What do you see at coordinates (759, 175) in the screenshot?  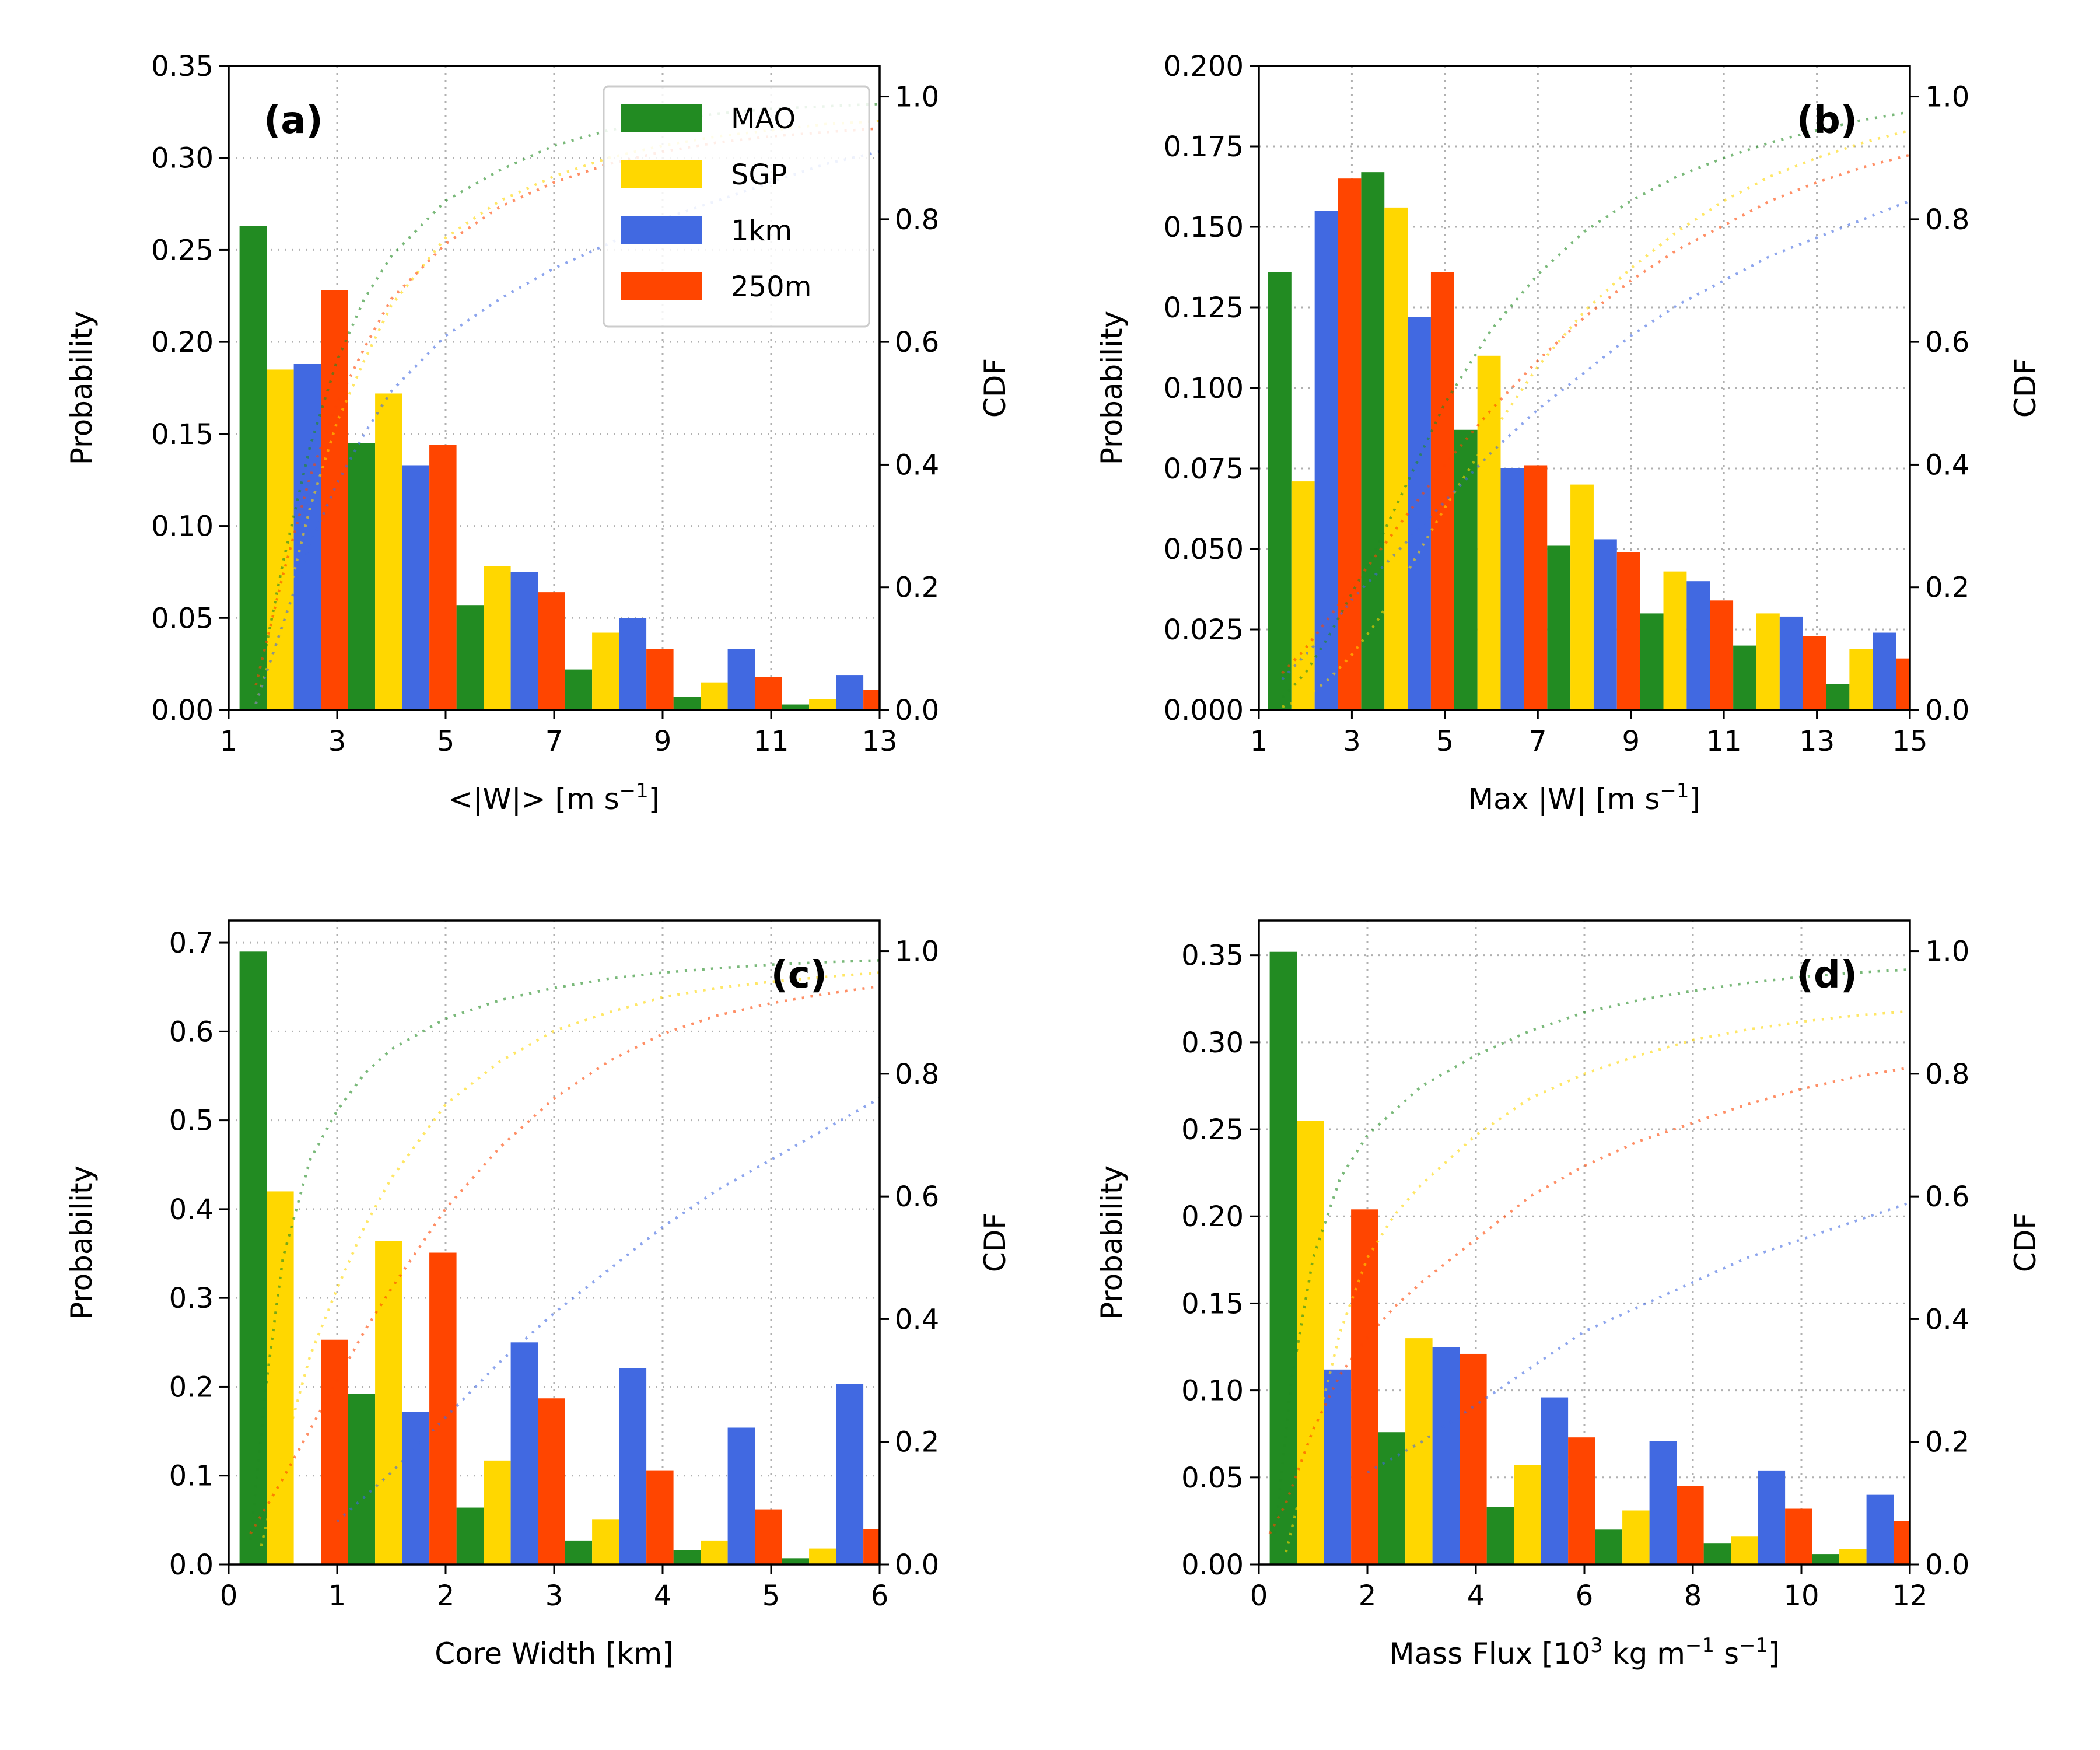 I see `legend-label-SGP: SGP` at bounding box center [759, 175].